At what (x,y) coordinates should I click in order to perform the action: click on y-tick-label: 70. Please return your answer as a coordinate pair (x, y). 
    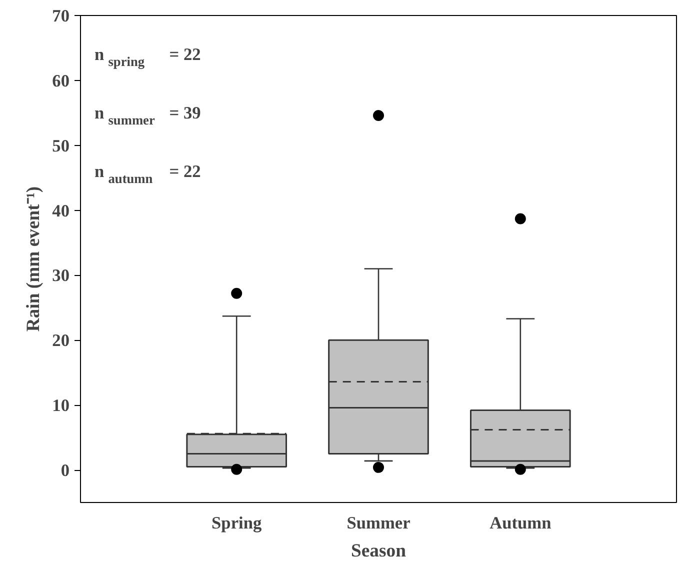
    Looking at the image, I should click on (61, 16).